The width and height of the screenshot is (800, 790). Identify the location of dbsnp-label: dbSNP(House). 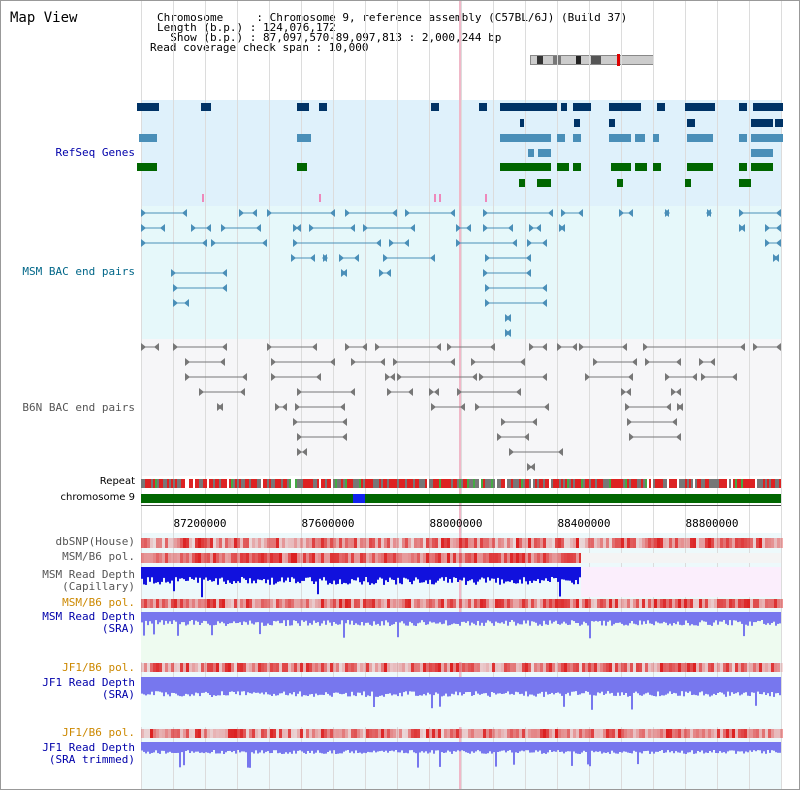
(95, 541).